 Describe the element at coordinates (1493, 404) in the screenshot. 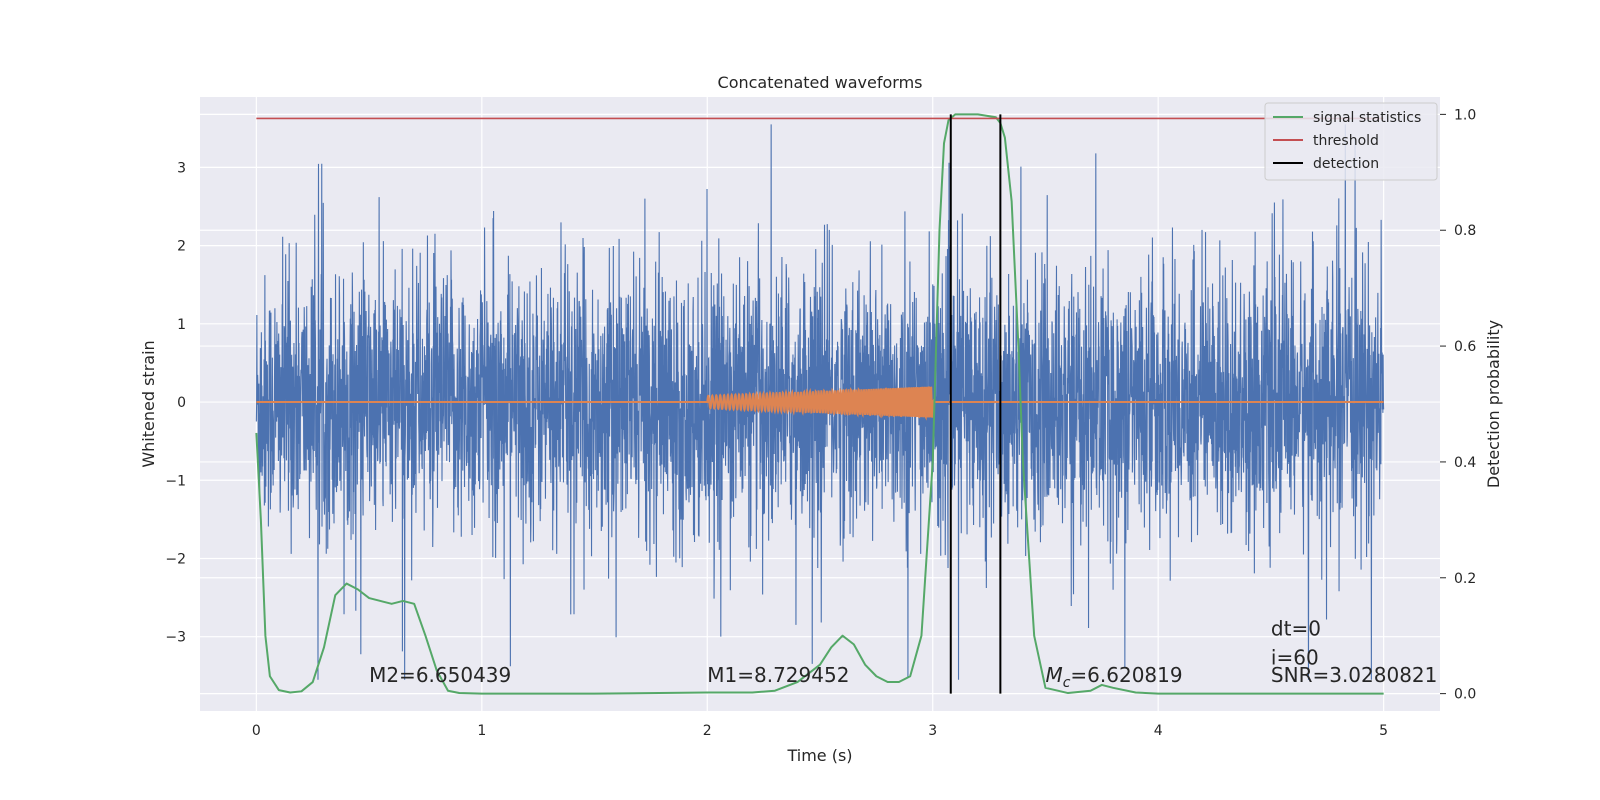

I see `y2-axis-label: Detection probability` at that location.